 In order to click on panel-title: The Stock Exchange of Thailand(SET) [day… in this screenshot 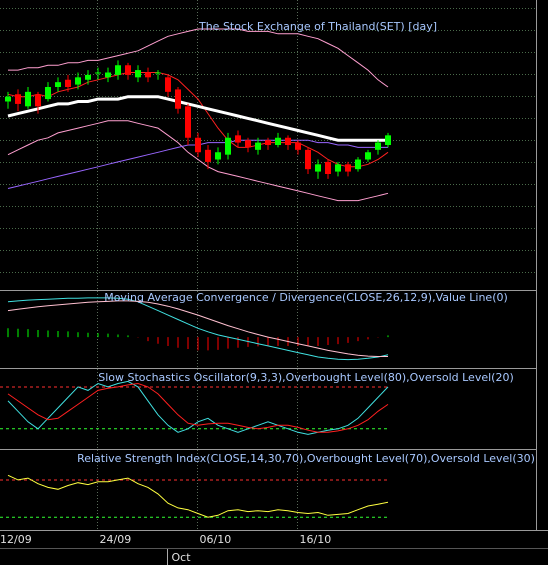, I will do `click(317, 26)`.